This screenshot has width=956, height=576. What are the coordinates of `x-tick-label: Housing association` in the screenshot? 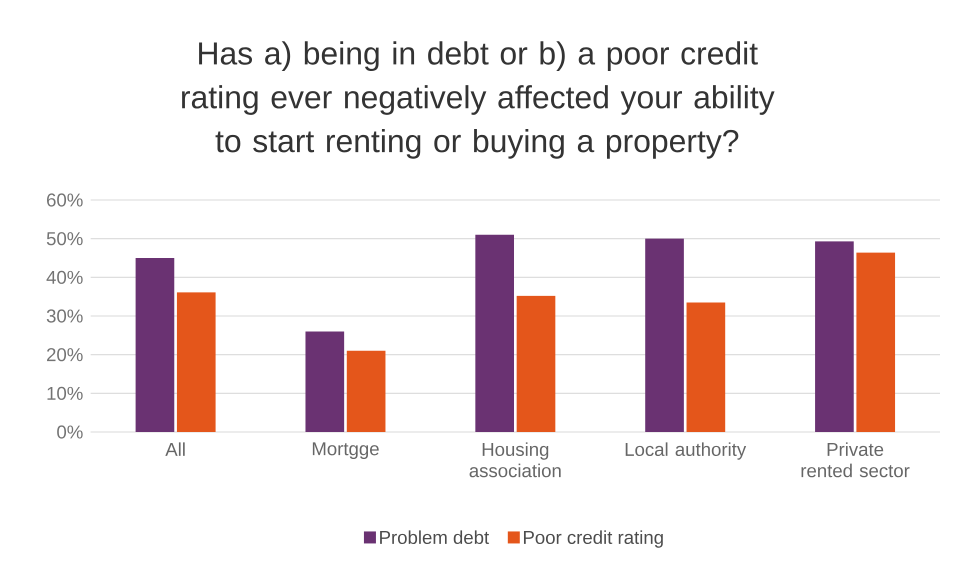 It's located at (515, 460).